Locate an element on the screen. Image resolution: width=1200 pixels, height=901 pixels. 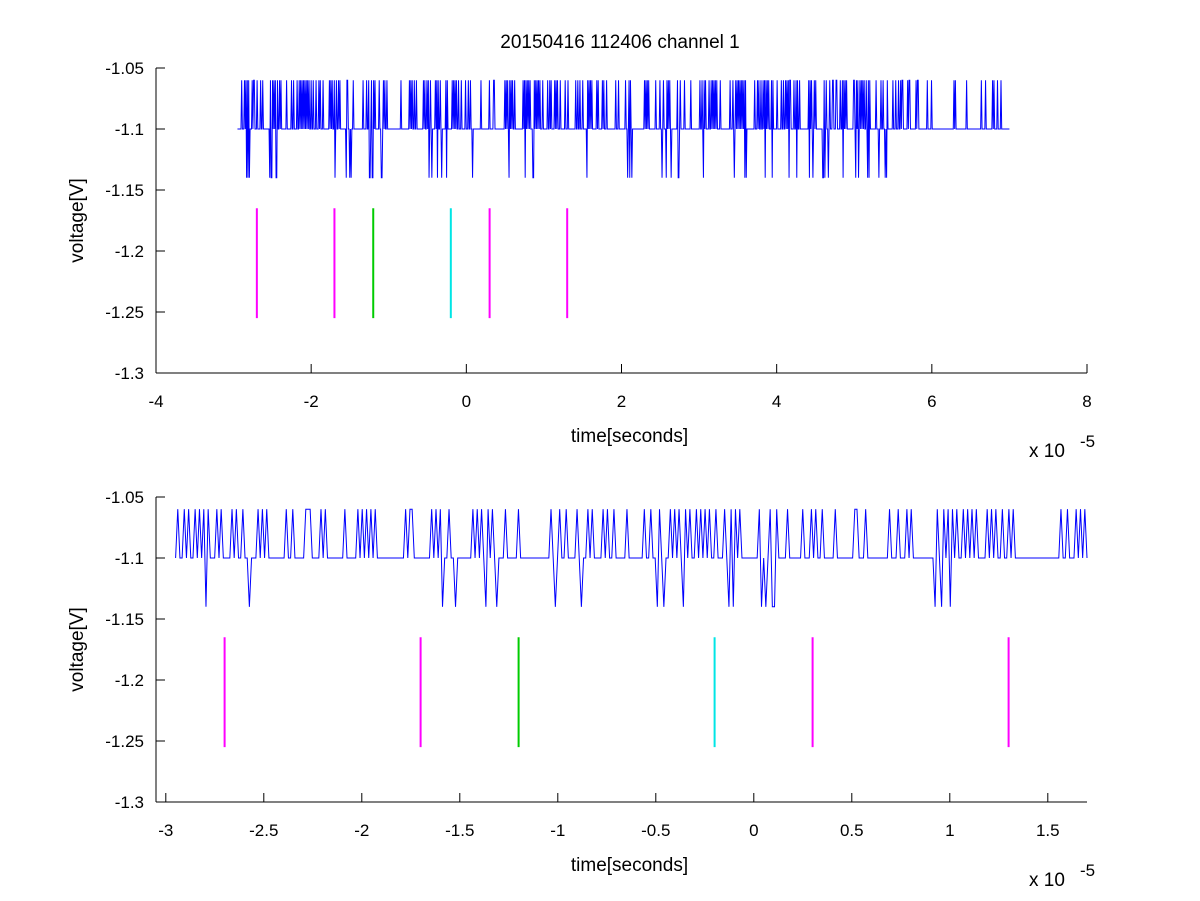
figure-title: 20150416 112406 channel 1 is located at coordinates (620, 42).